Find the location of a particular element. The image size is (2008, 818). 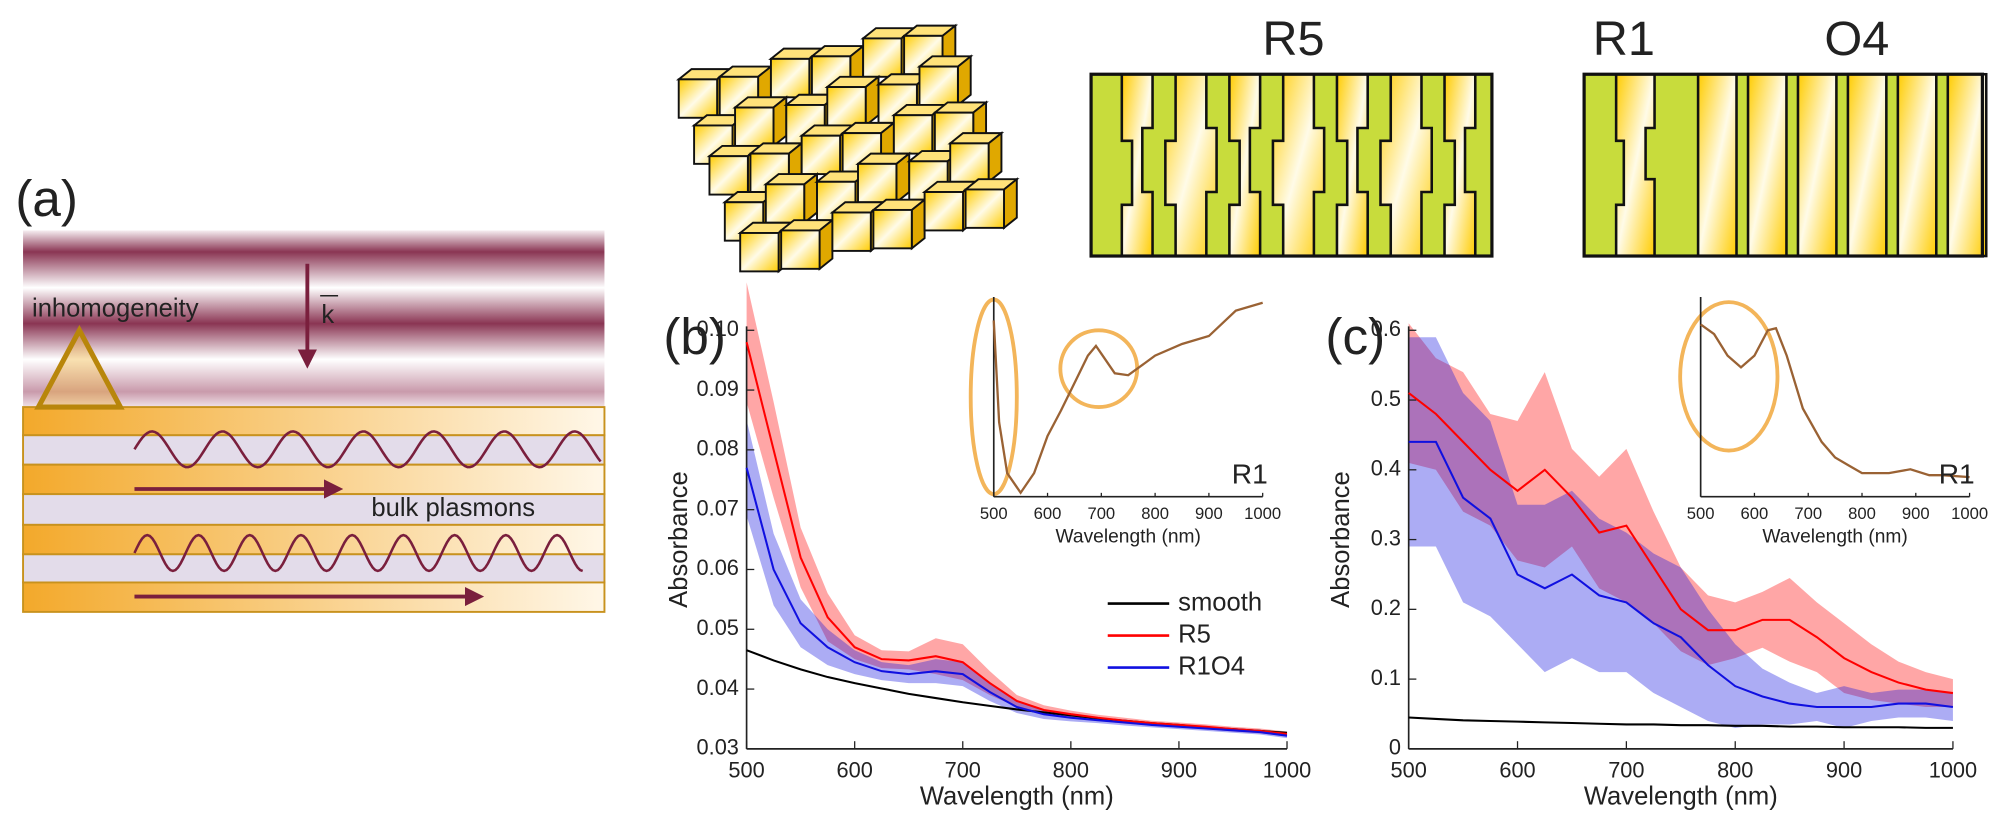

structure-label: R5 is located at coordinates (1293, 39).